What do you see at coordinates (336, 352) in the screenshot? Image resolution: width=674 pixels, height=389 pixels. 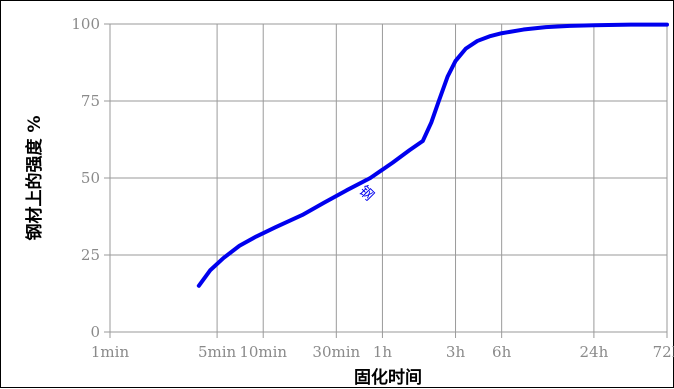 I see `x-tick-label-3: 30min` at bounding box center [336, 352].